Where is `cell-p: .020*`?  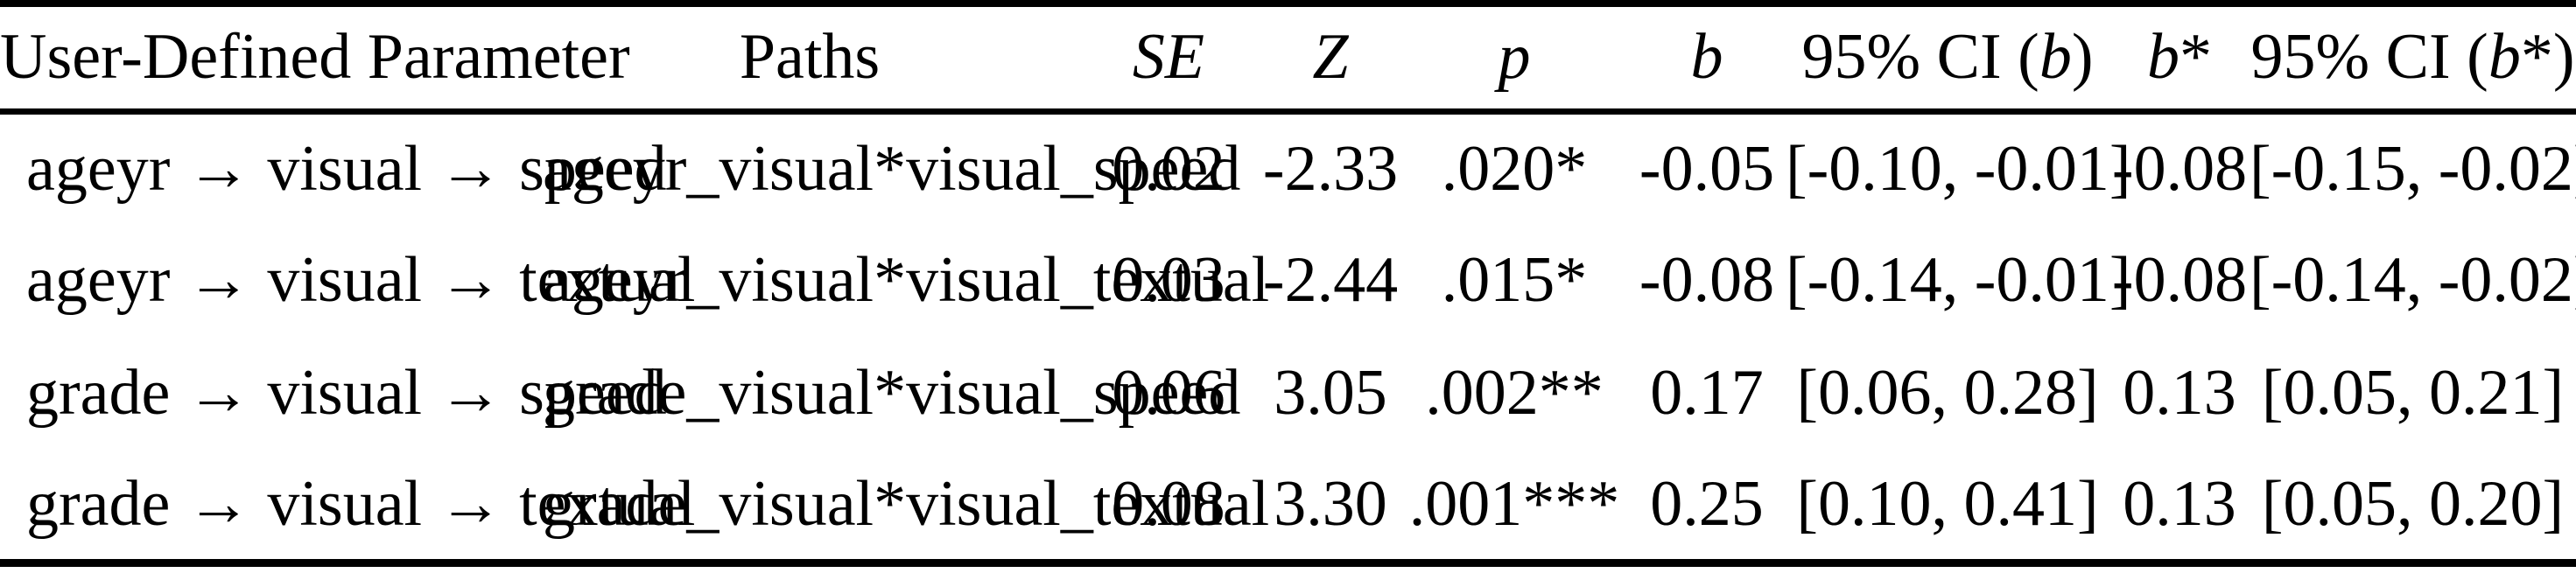 cell-p: .020* is located at coordinates (1514, 168).